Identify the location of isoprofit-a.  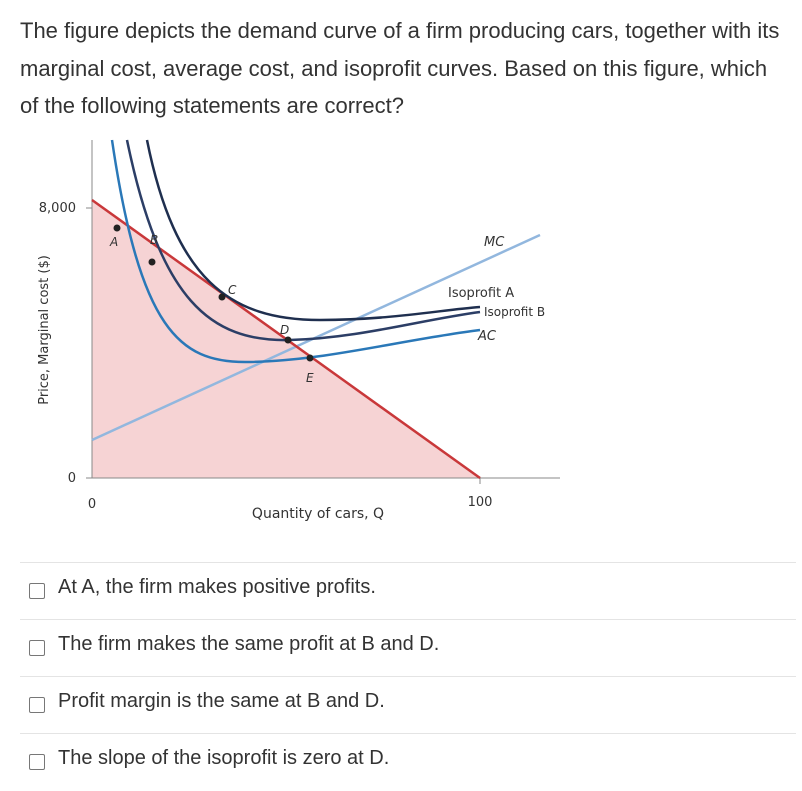
(313, 230).